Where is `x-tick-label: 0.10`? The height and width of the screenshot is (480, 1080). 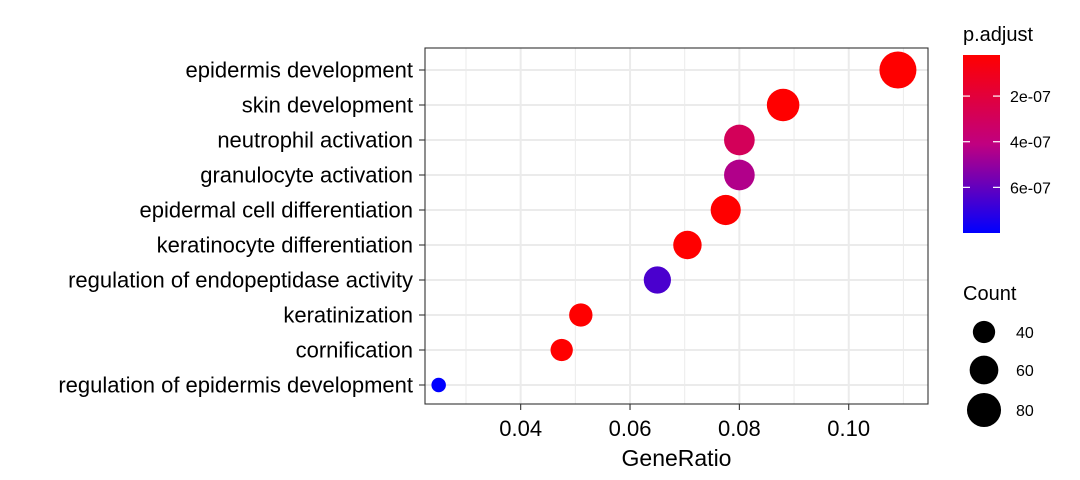
x-tick-label: 0.10 is located at coordinates (848, 428).